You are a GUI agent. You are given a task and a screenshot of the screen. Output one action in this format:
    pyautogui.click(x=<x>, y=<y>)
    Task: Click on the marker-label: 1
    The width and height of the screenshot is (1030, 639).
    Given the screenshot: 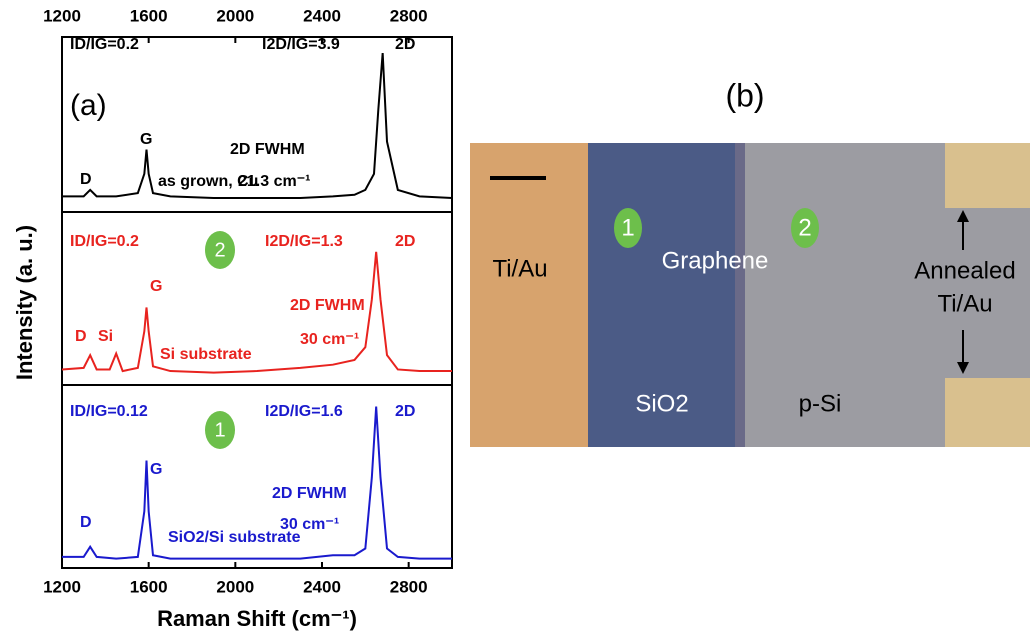 What is the action you would take?
    pyautogui.click(x=219, y=430)
    